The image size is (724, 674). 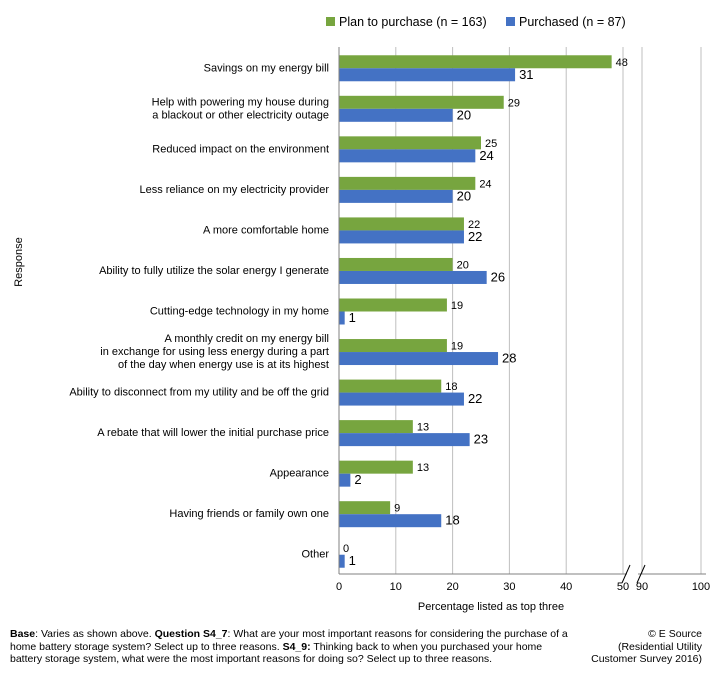 I want to click on x-axis-title: Percentage listed as top three, so click(x=491, y=607).